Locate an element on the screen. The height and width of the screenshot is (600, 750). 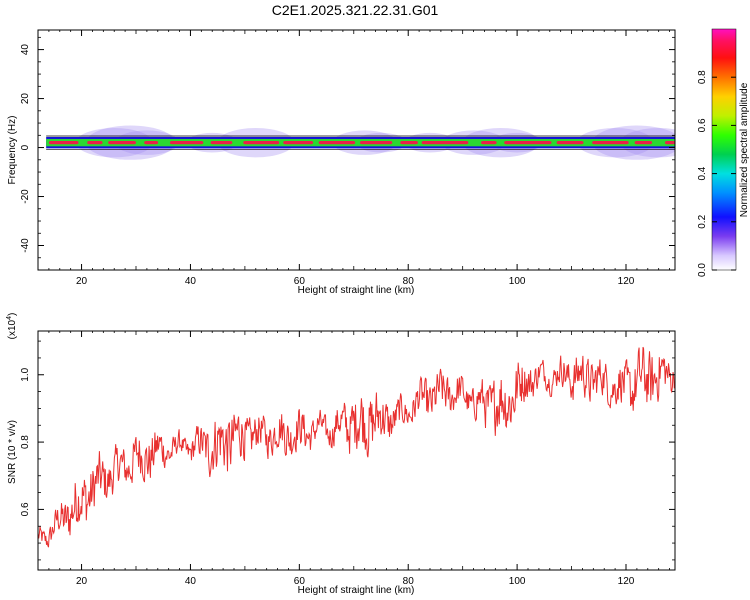
snr-x-tick-label: 120 is located at coordinates (626, 581).